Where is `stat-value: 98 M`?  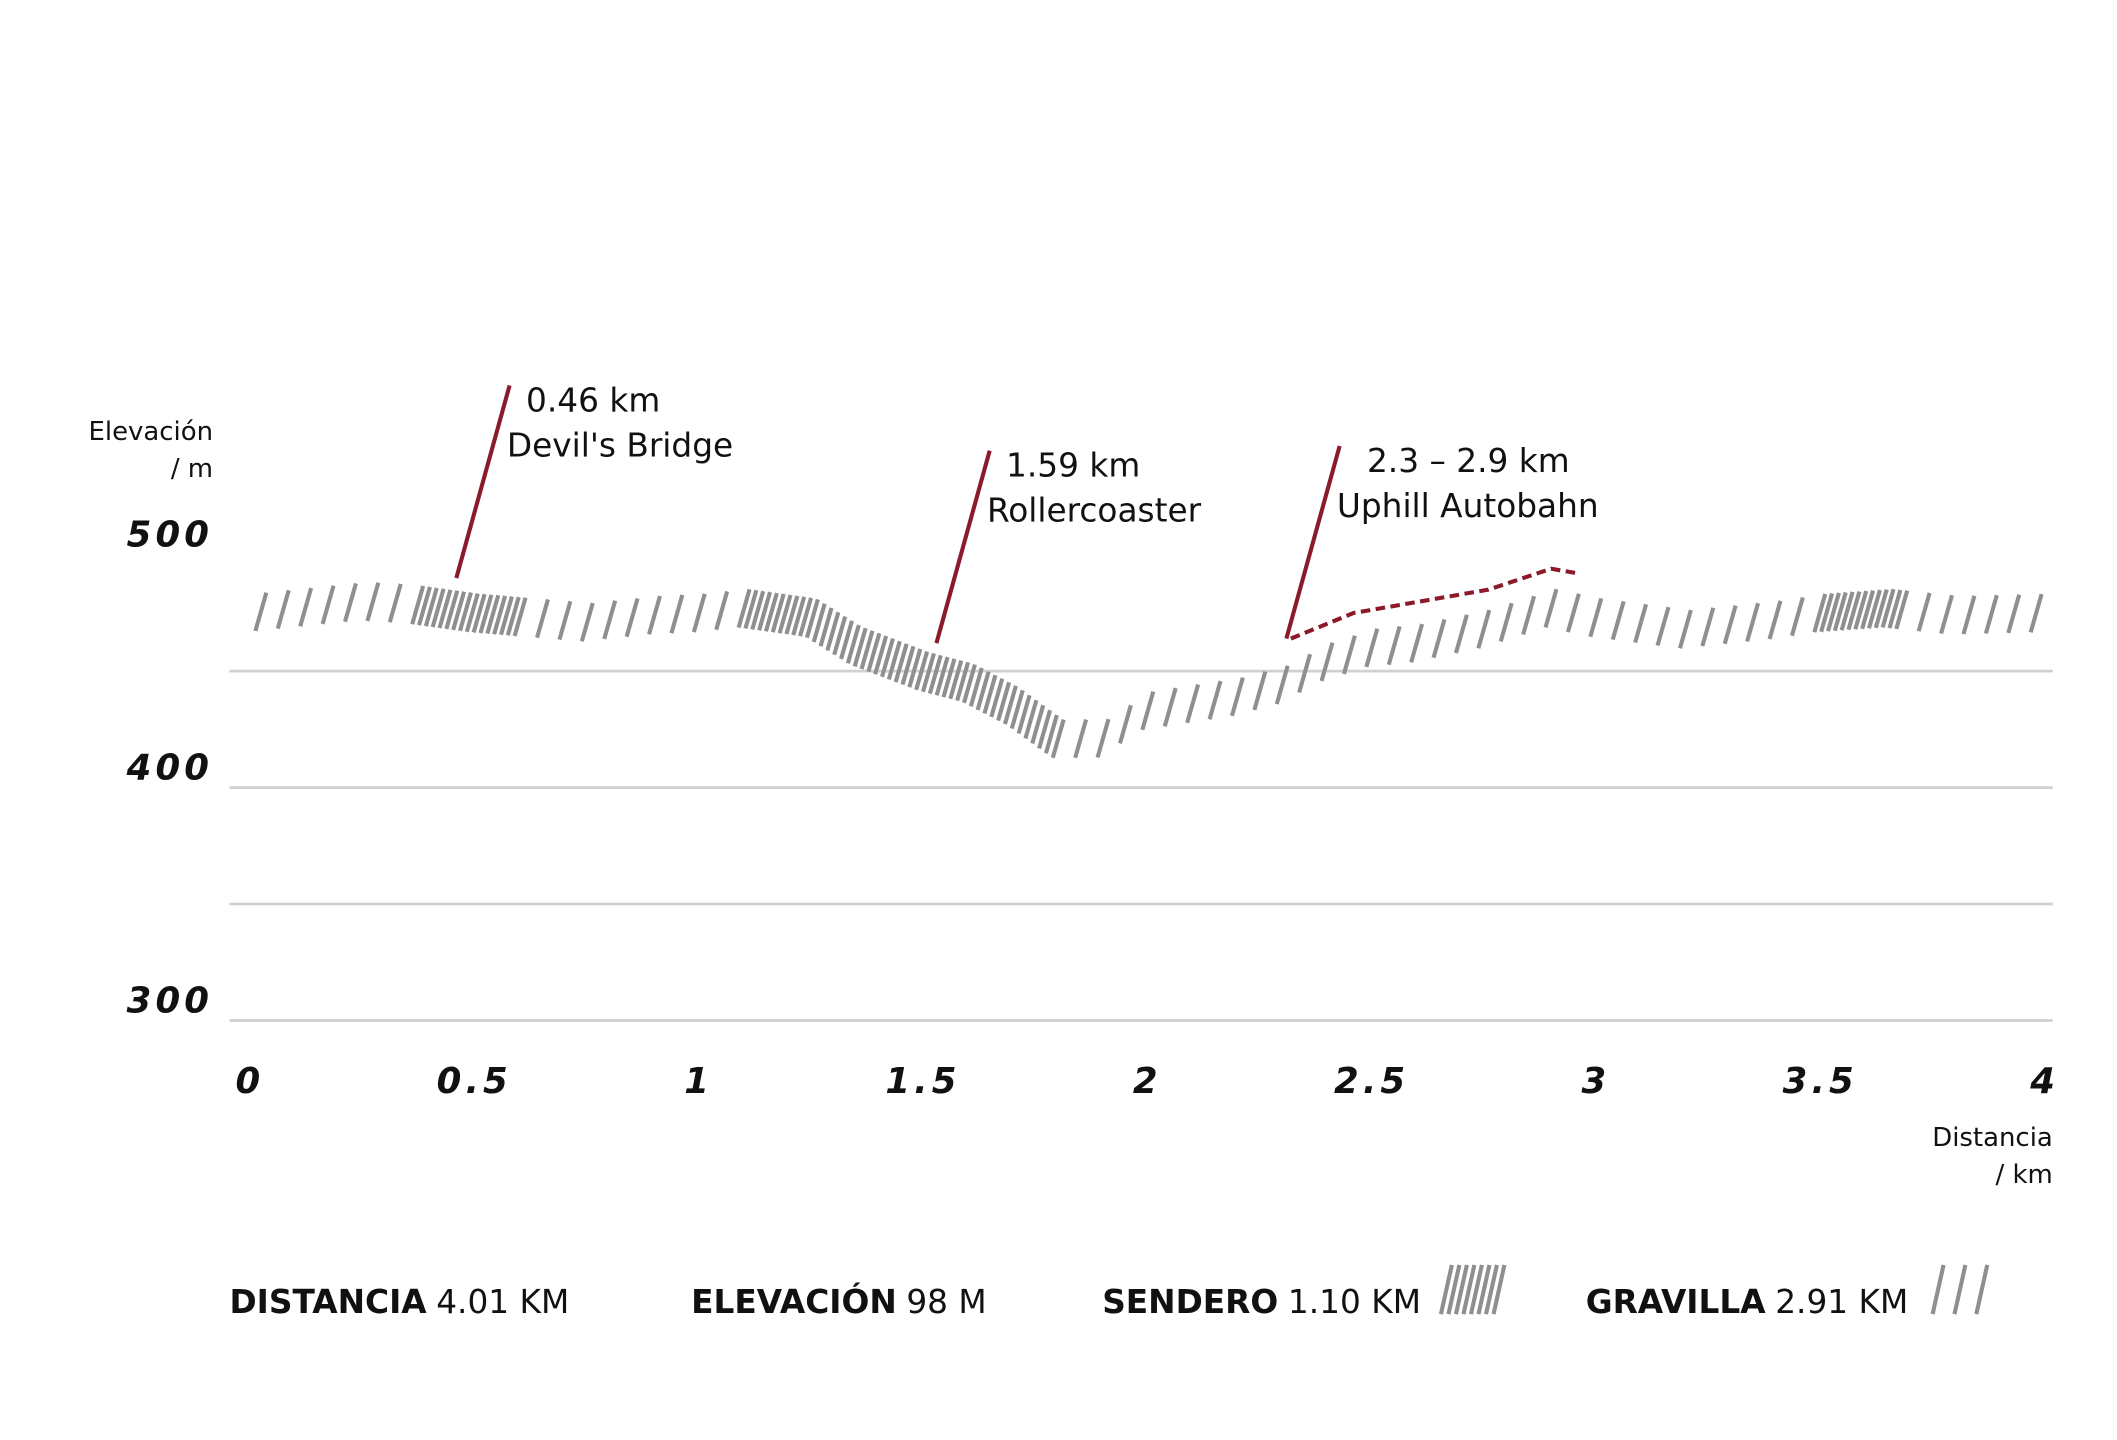 stat-value: 98 M is located at coordinates (946, 1302).